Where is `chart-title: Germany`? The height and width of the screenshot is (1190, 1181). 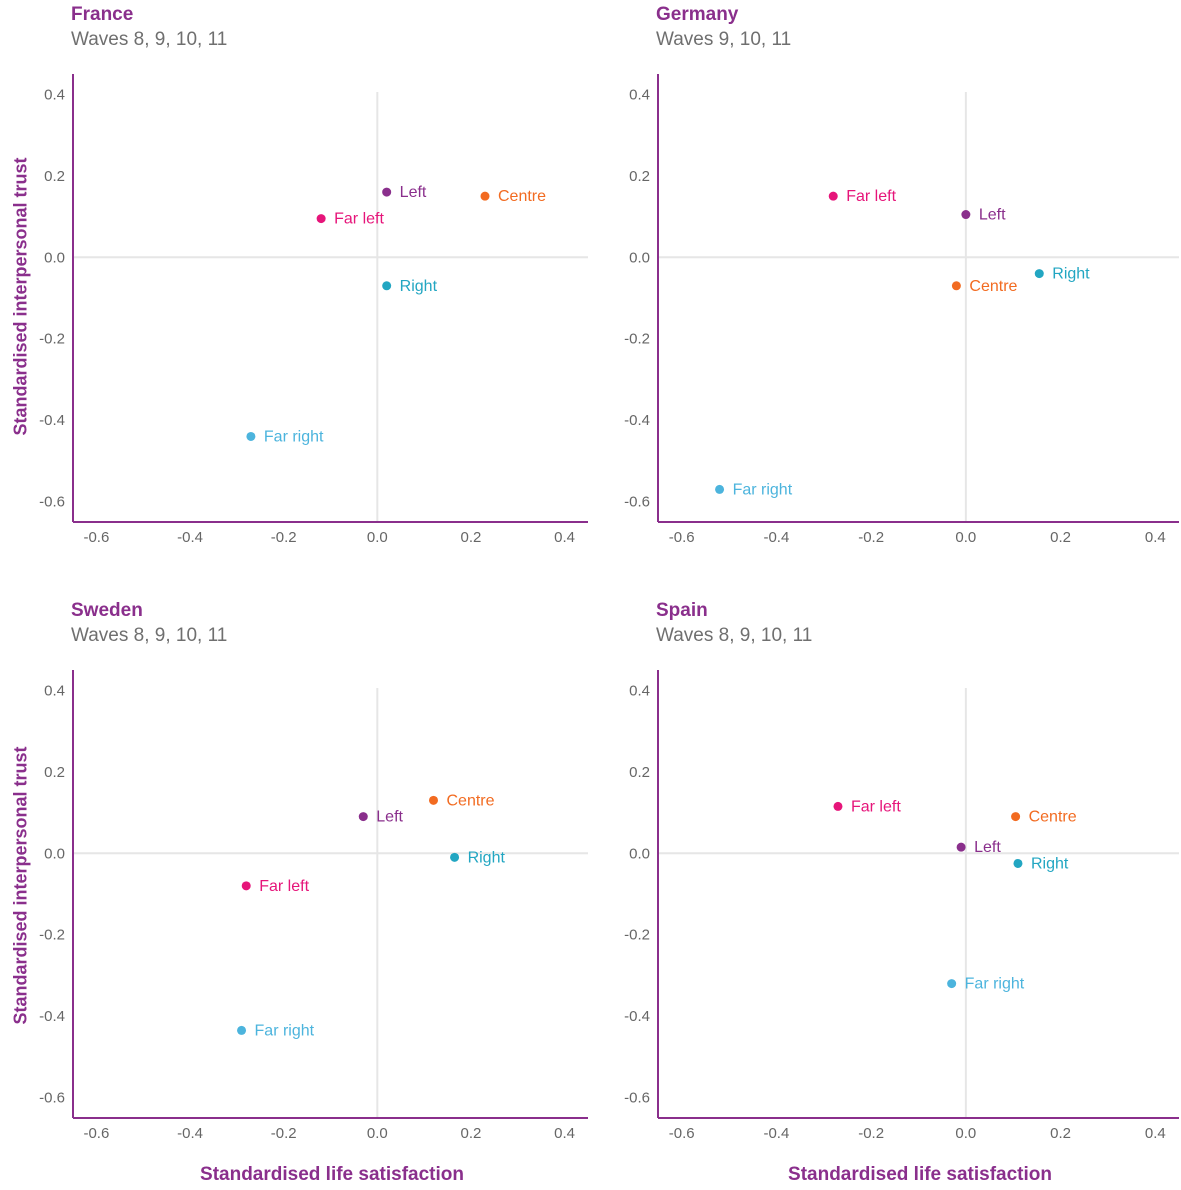 chart-title: Germany is located at coordinates (697, 14).